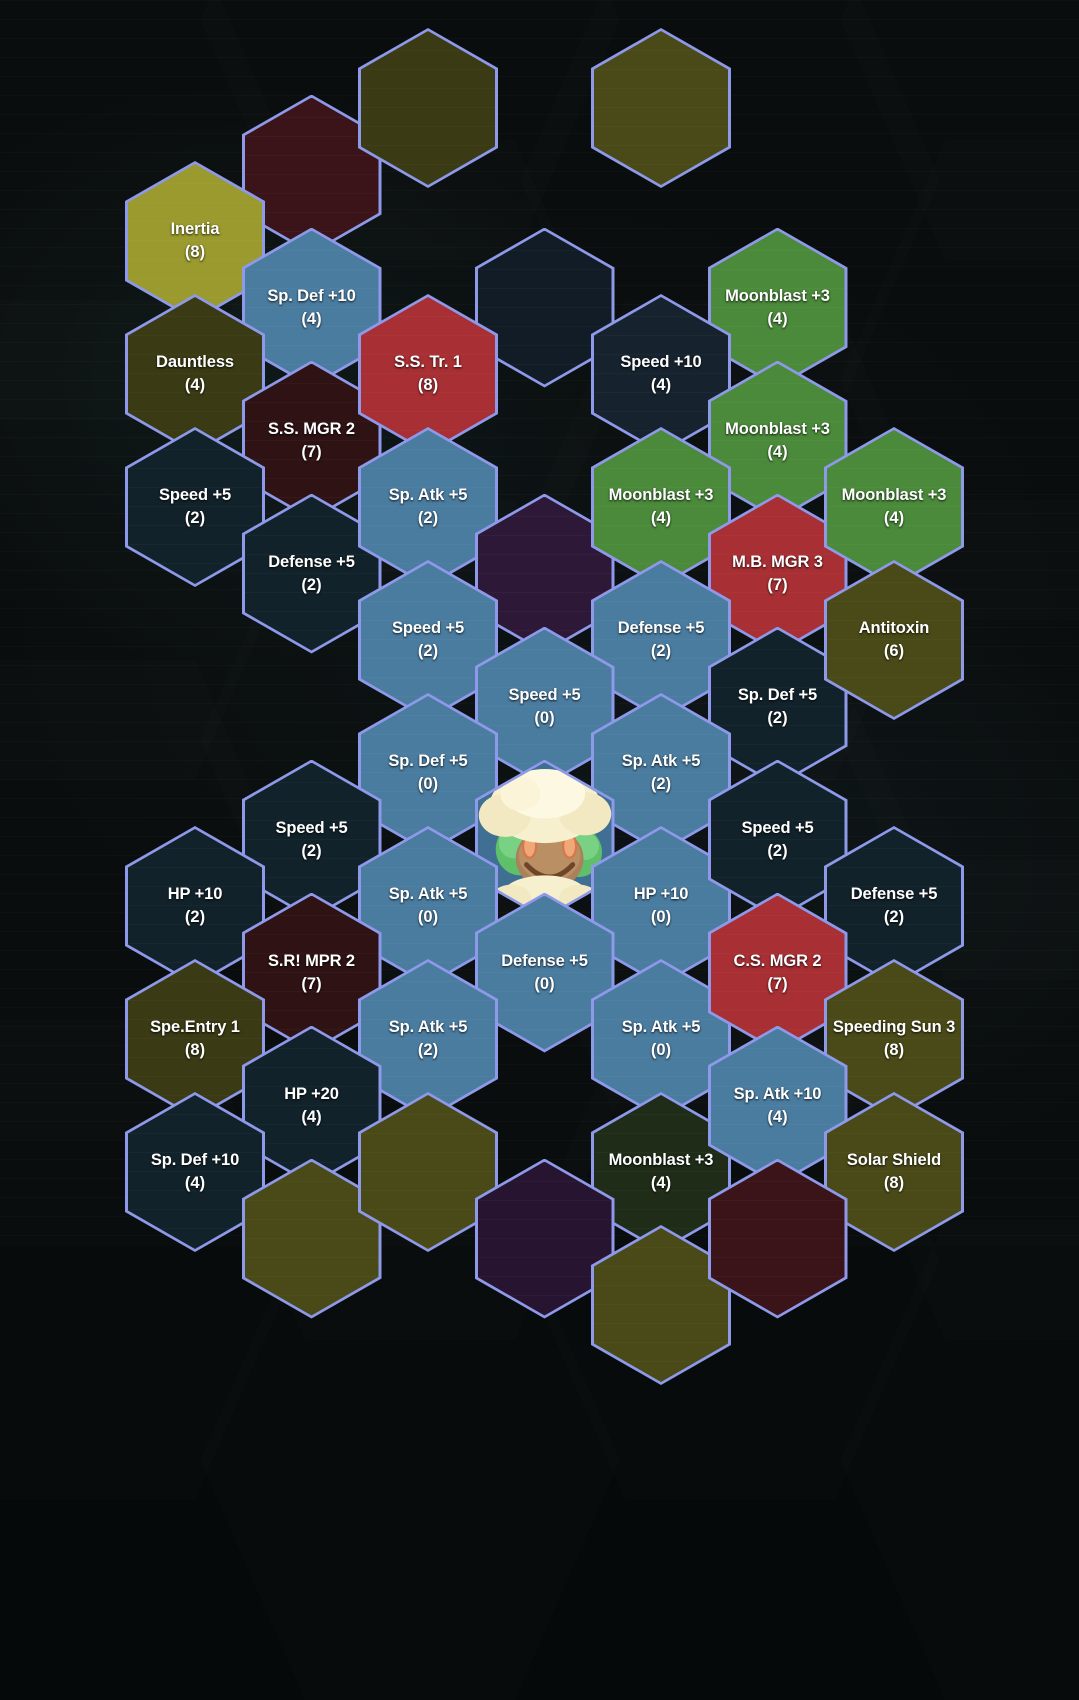  What do you see at coordinates (195, 362) in the screenshot?
I see `hex-label: Dauntless` at bounding box center [195, 362].